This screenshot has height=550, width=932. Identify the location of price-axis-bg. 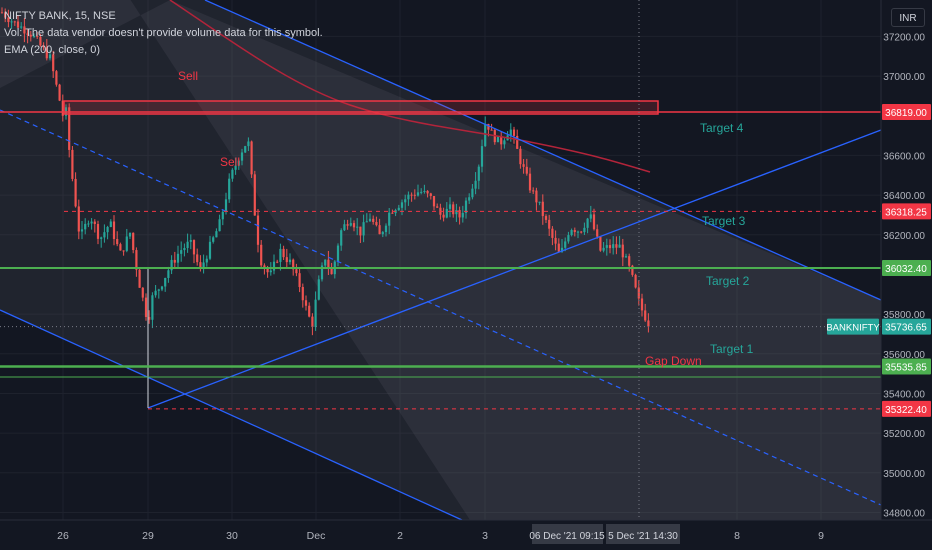
(906, 260).